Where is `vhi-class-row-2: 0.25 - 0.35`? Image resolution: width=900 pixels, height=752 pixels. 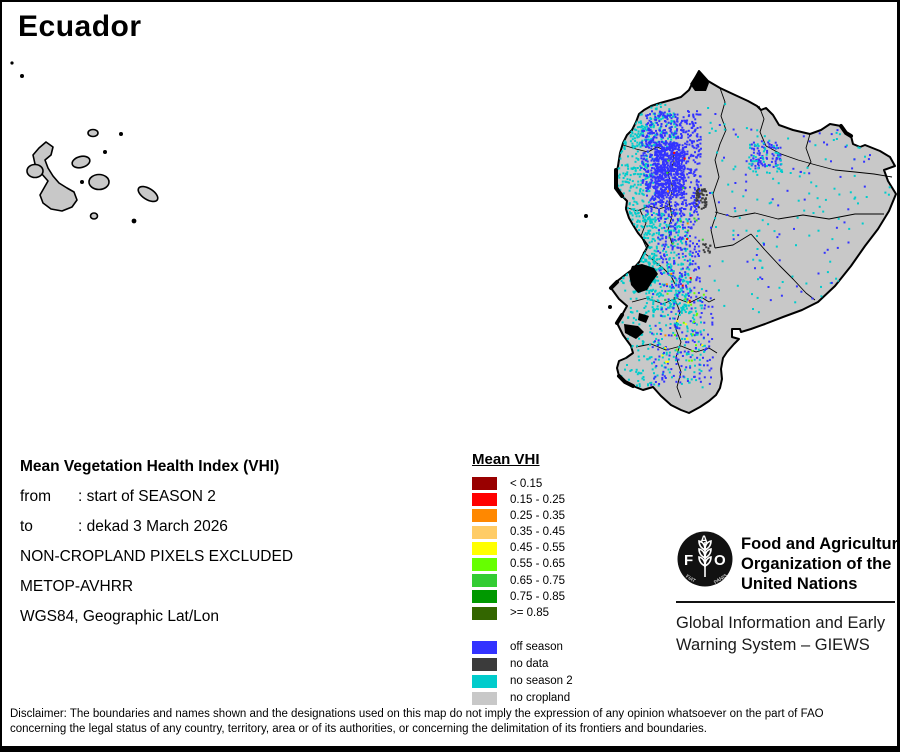 vhi-class-row-2: 0.25 - 0.35 is located at coordinates (522, 516).